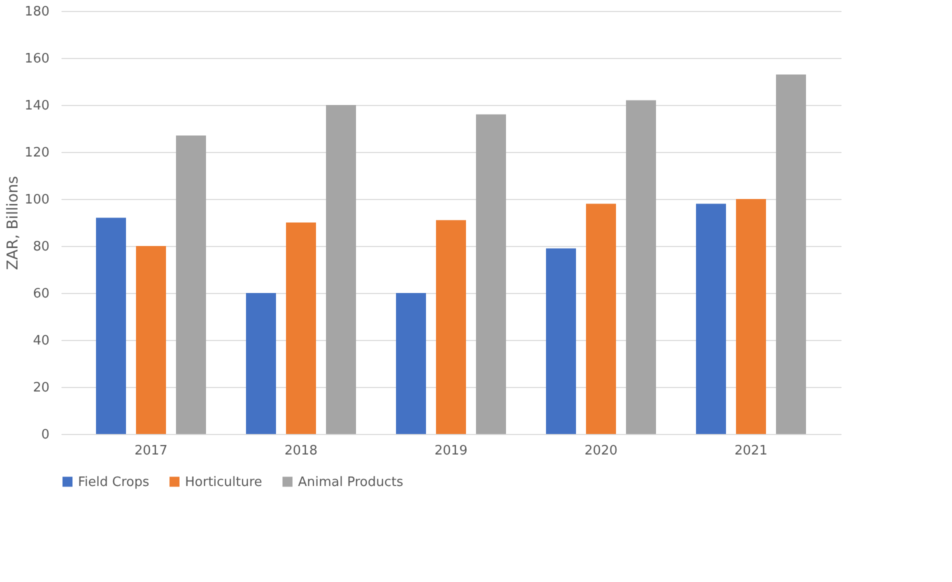 This screenshot has width=952, height=582. I want to click on legend-label: Horticulture, so click(223, 482).